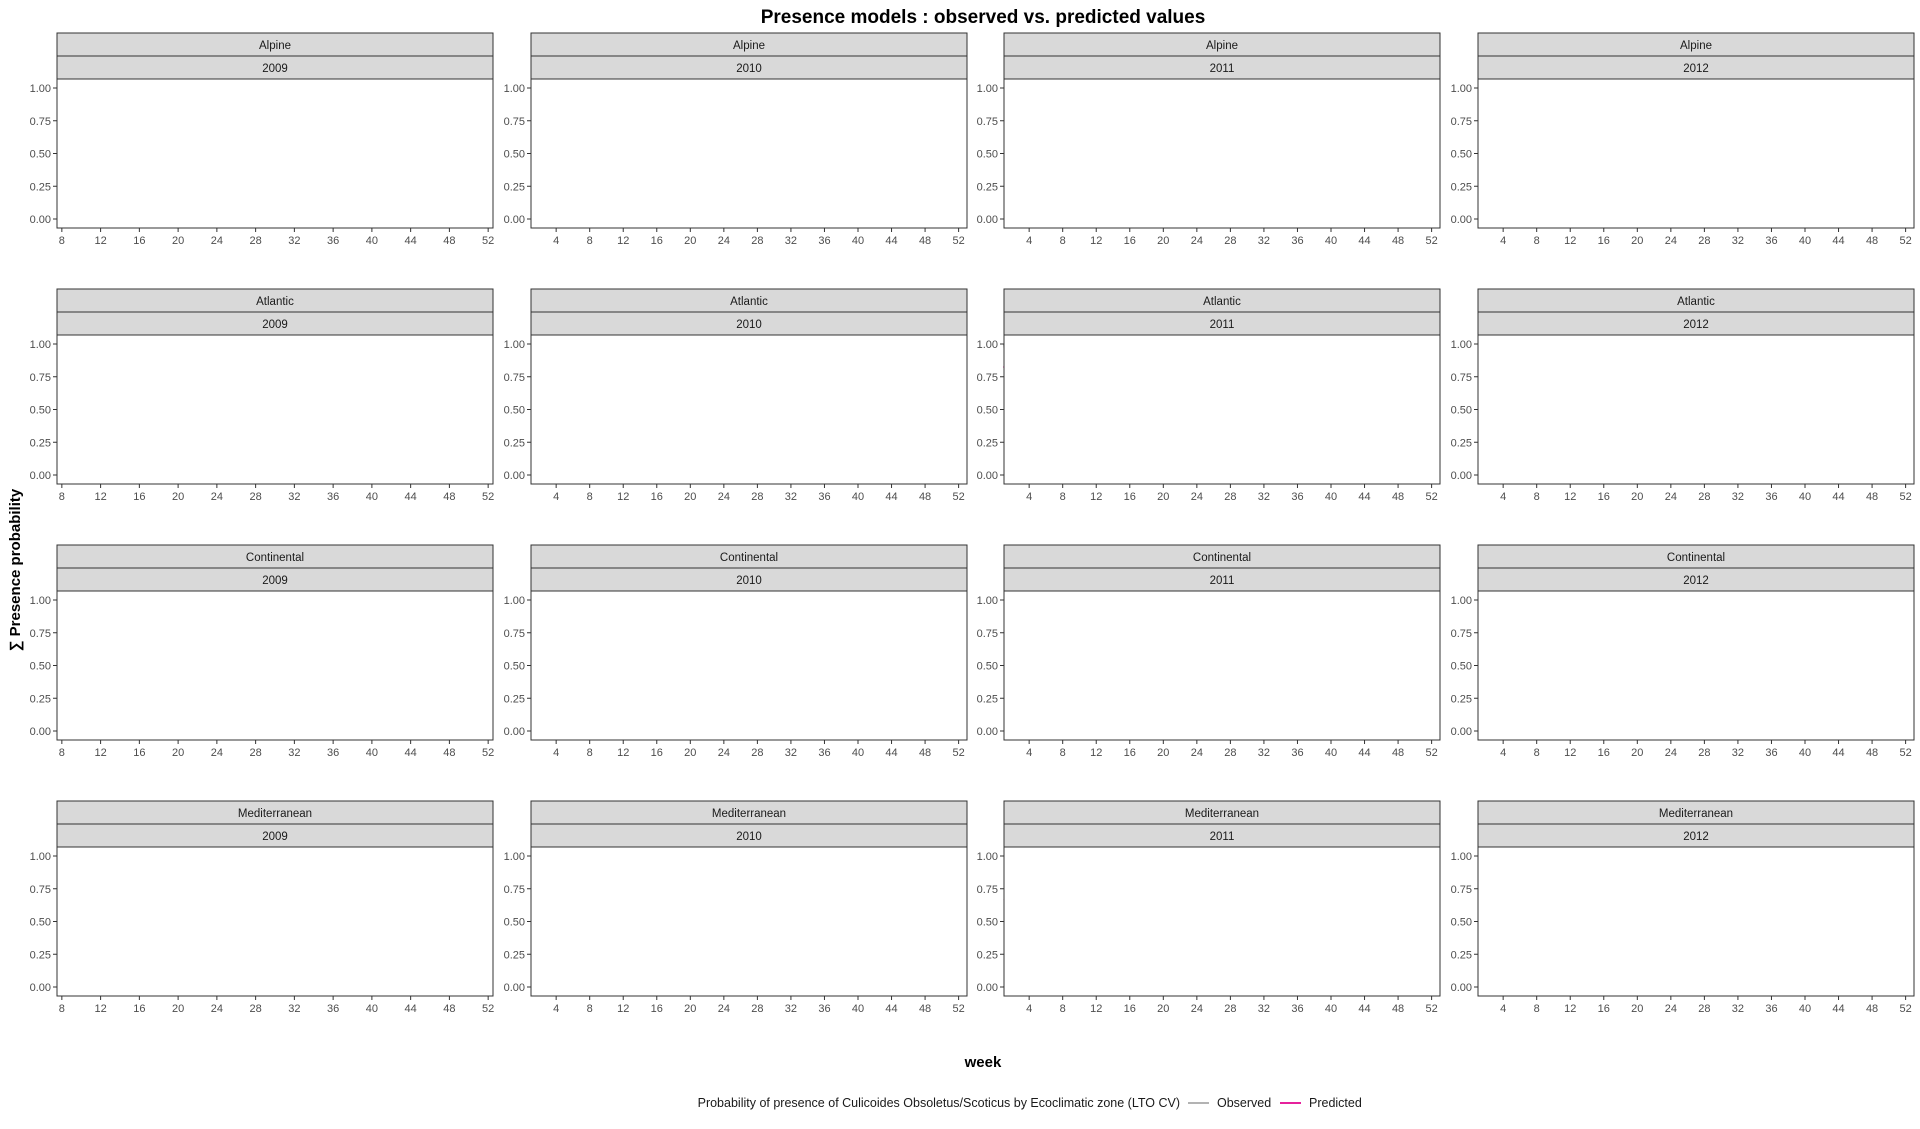 This screenshot has height=1129, width=1920. I want to click on strip-year-label: 2009, so click(275, 69).